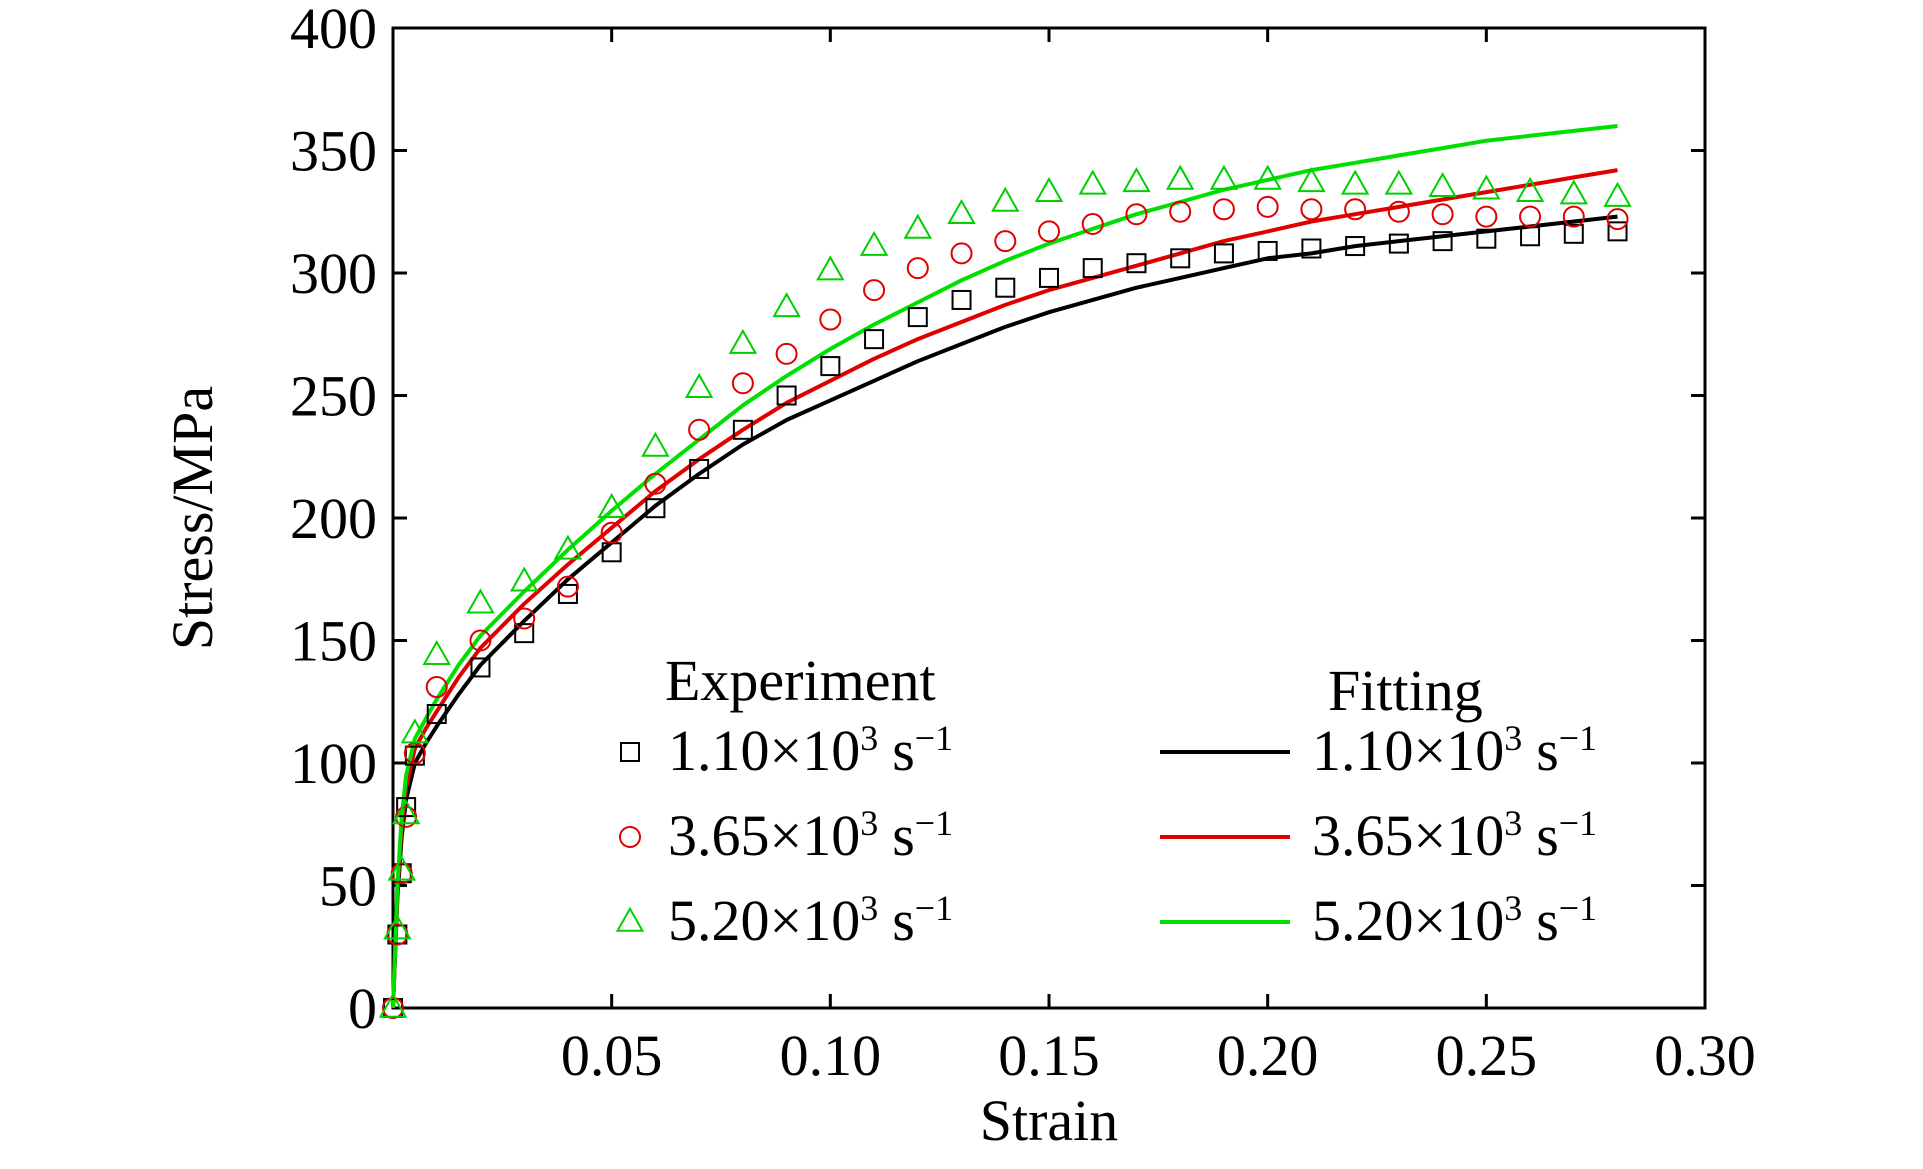  What do you see at coordinates (831, 1055) in the screenshot?
I see `x-tick-label: 0.10` at bounding box center [831, 1055].